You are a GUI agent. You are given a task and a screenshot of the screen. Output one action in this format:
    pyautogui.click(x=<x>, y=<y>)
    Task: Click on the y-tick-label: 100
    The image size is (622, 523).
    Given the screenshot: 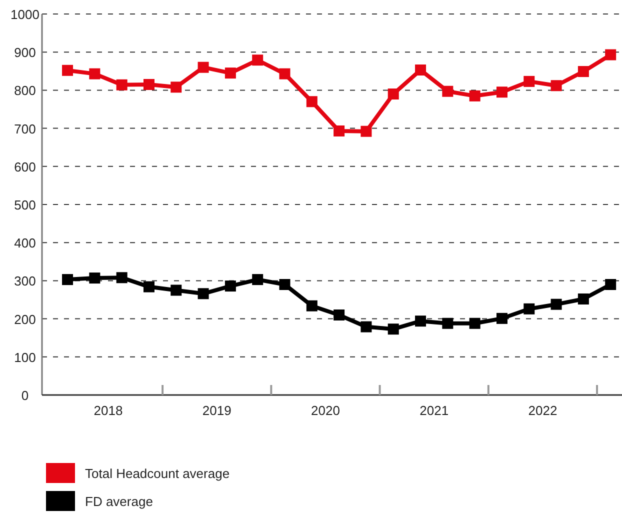 What is the action you would take?
    pyautogui.click(x=25, y=357)
    